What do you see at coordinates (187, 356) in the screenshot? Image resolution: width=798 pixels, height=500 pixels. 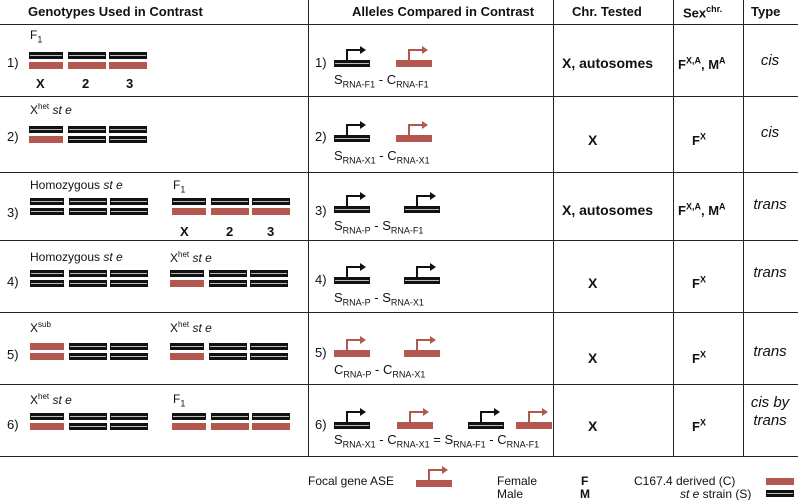 I see `r5-xhet-x-bottom` at bounding box center [187, 356].